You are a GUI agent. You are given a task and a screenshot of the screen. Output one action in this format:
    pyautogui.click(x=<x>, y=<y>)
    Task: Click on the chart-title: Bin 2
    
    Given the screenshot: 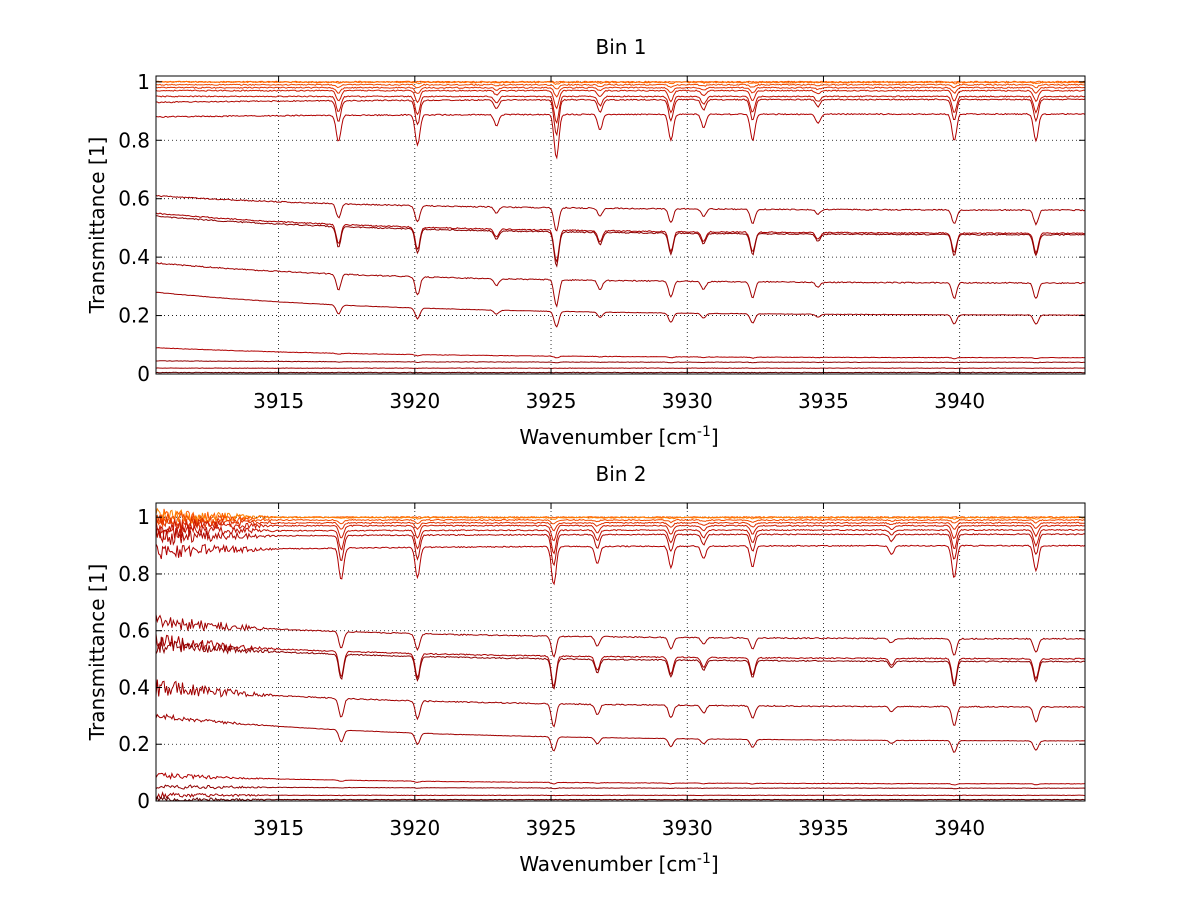 What is the action you would take?
    pyautogui.click(x=620, y=474)
    